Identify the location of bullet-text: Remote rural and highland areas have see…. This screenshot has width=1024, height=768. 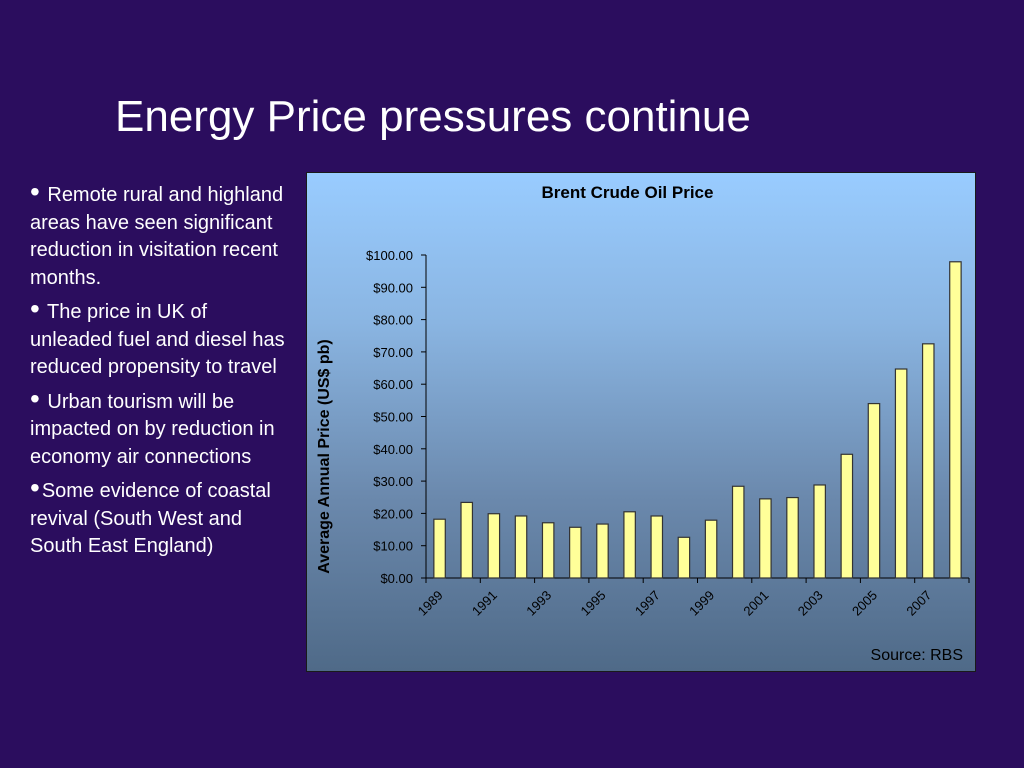
(157, 236).